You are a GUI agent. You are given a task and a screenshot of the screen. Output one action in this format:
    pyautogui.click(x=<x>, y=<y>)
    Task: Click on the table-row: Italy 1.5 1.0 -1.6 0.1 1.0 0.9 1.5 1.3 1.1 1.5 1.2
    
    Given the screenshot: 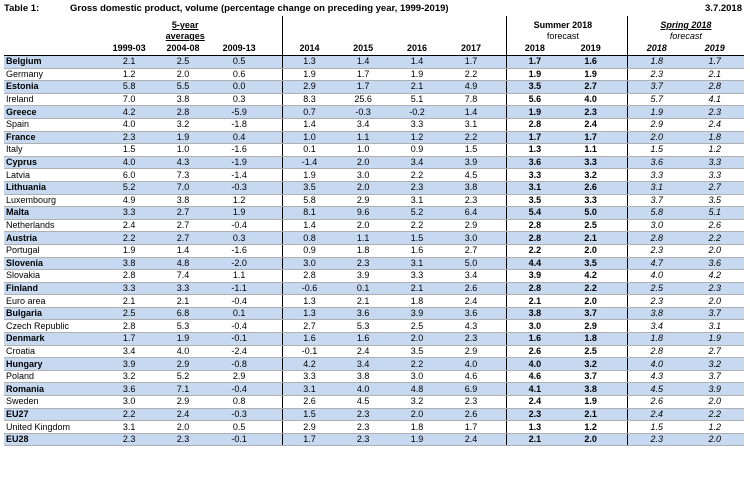 What is the action you would take?
    pyautogui.click(x=374, y=150)
    